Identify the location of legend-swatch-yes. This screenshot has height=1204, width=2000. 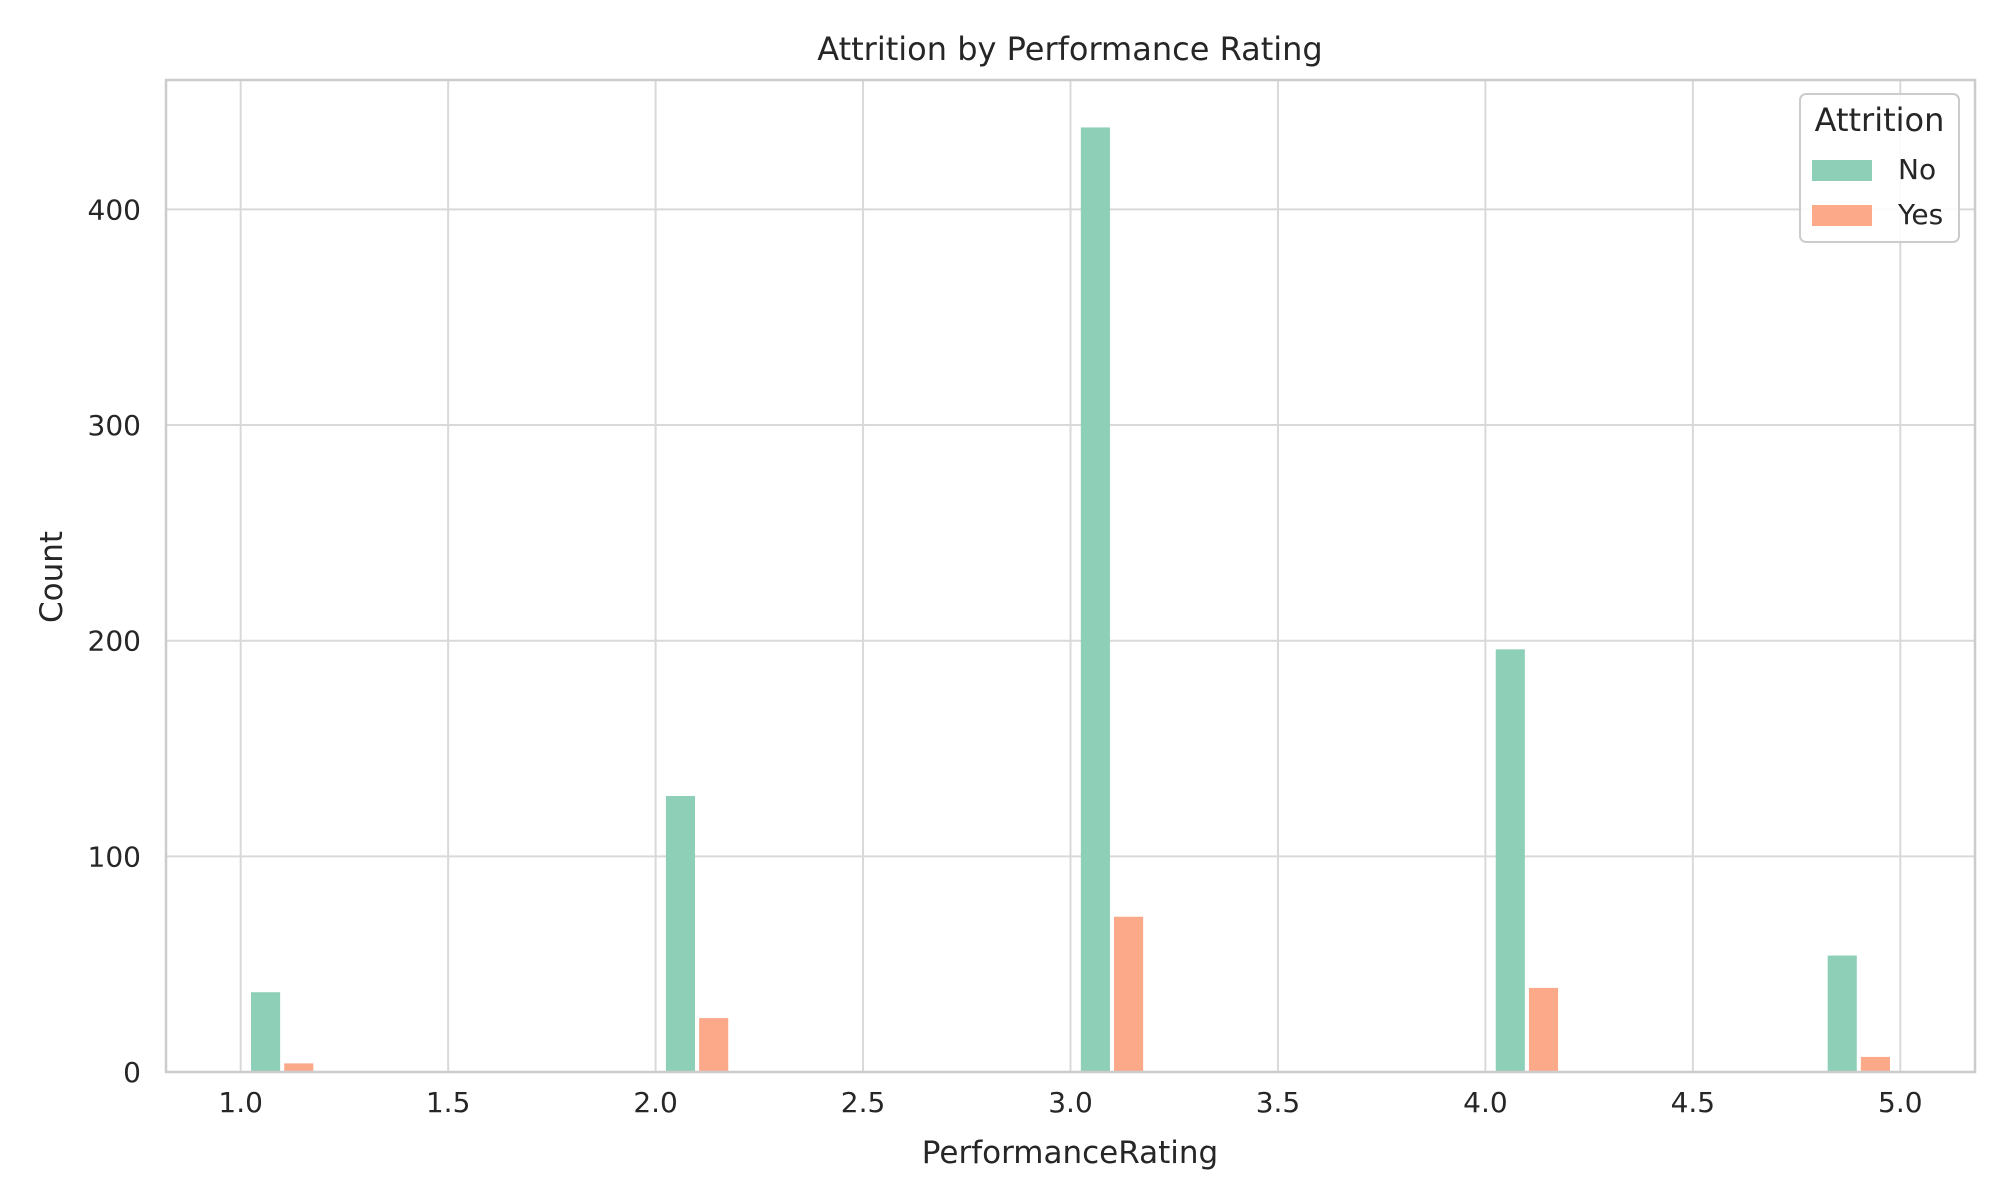
(1842, 215).